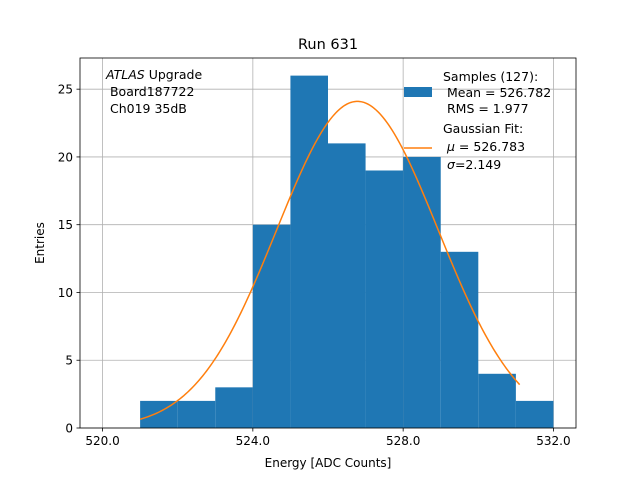 The height and width of the screenshot is (484, 640). I want to click on legend-fit-mu-symbol: μ, so click(450, 146).